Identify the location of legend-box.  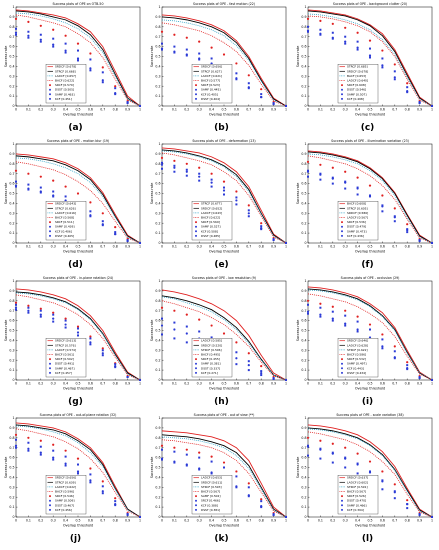
(212, 495).